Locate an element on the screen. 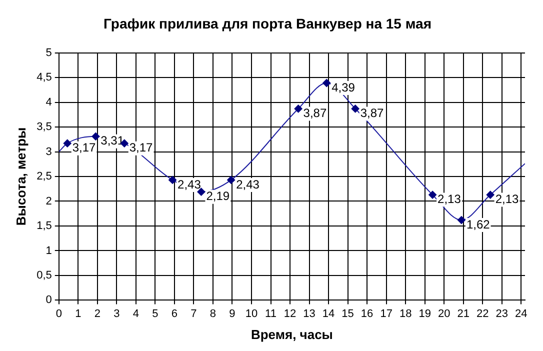 The image size is (543, 351). x-tick-label: 5 is located at coordinates (155, 314).